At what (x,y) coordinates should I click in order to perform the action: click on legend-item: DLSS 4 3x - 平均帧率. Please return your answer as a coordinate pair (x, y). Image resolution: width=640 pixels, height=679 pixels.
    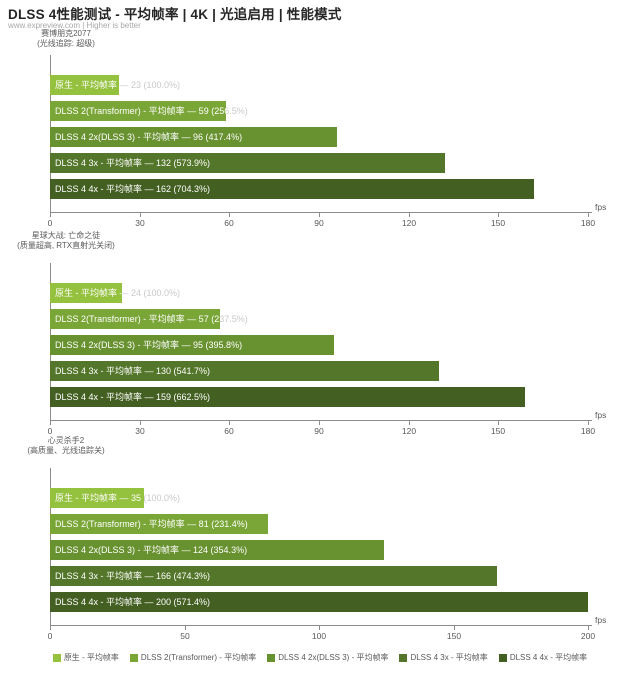
    Looking at the image, I should click on (443, 657).